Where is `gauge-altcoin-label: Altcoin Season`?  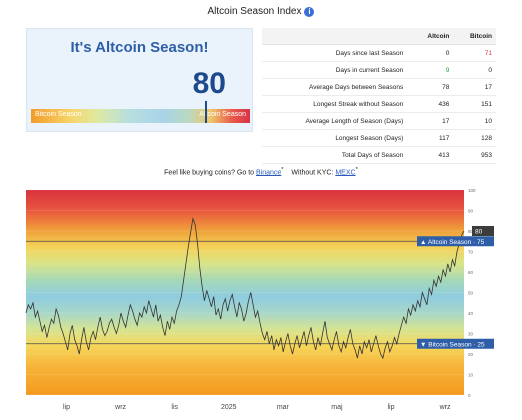
gauge-altcoin-label: Altcoin Season is located at coordinates (222, 114).